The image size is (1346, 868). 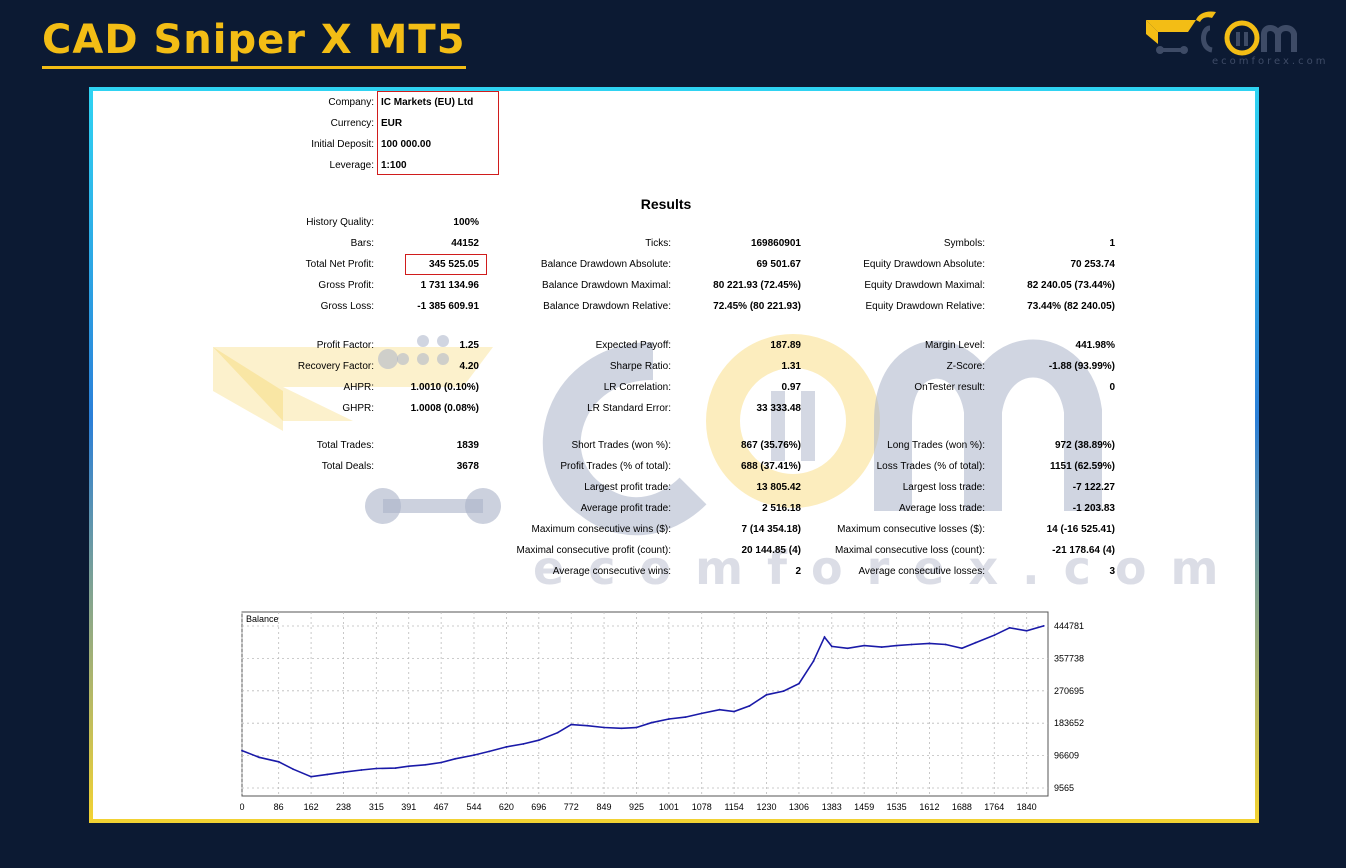 I want to click on result-row-value: 169860901, so click(x=775, y=243).